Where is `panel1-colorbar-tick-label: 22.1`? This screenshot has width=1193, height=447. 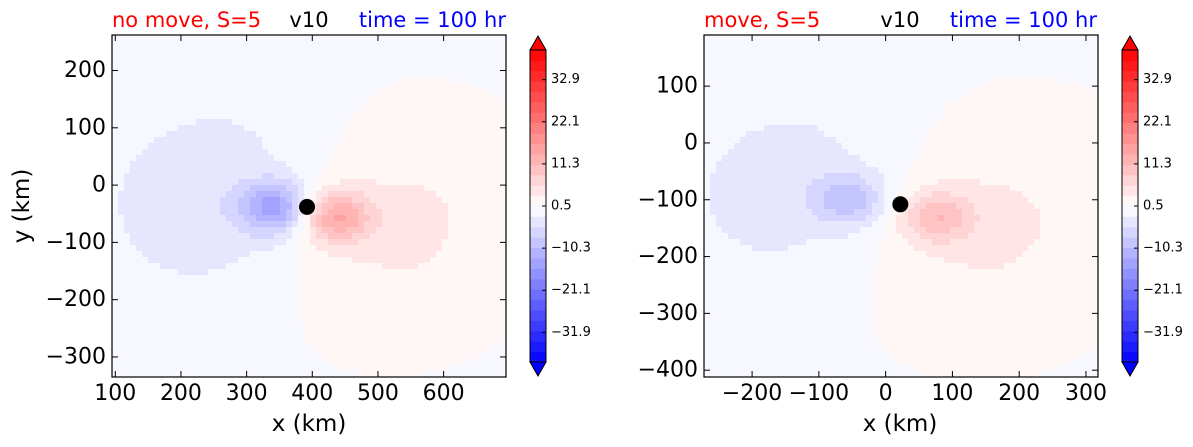
panel1-colorbar-tick-label: 22.1 is located at coordinates (565, 121).